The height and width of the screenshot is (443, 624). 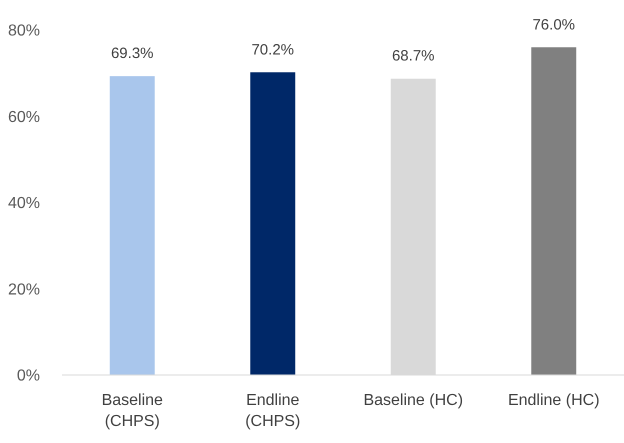 What do you see at coordinates (28, 376) in the screenshot?
I see `y-tick-label: 0%` at bounding box center [28, 376].